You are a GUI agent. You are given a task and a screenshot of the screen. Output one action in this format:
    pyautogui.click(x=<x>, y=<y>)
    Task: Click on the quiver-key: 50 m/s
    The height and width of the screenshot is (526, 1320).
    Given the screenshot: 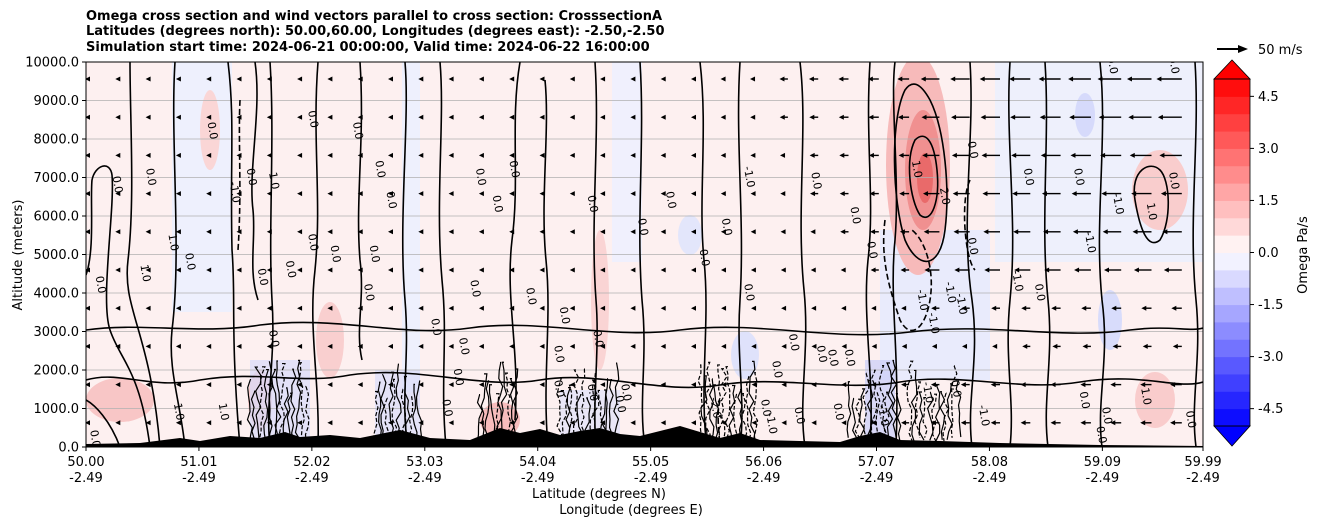 What is the action you would take?
    pyautogui.click(x=1260, y=50)
    